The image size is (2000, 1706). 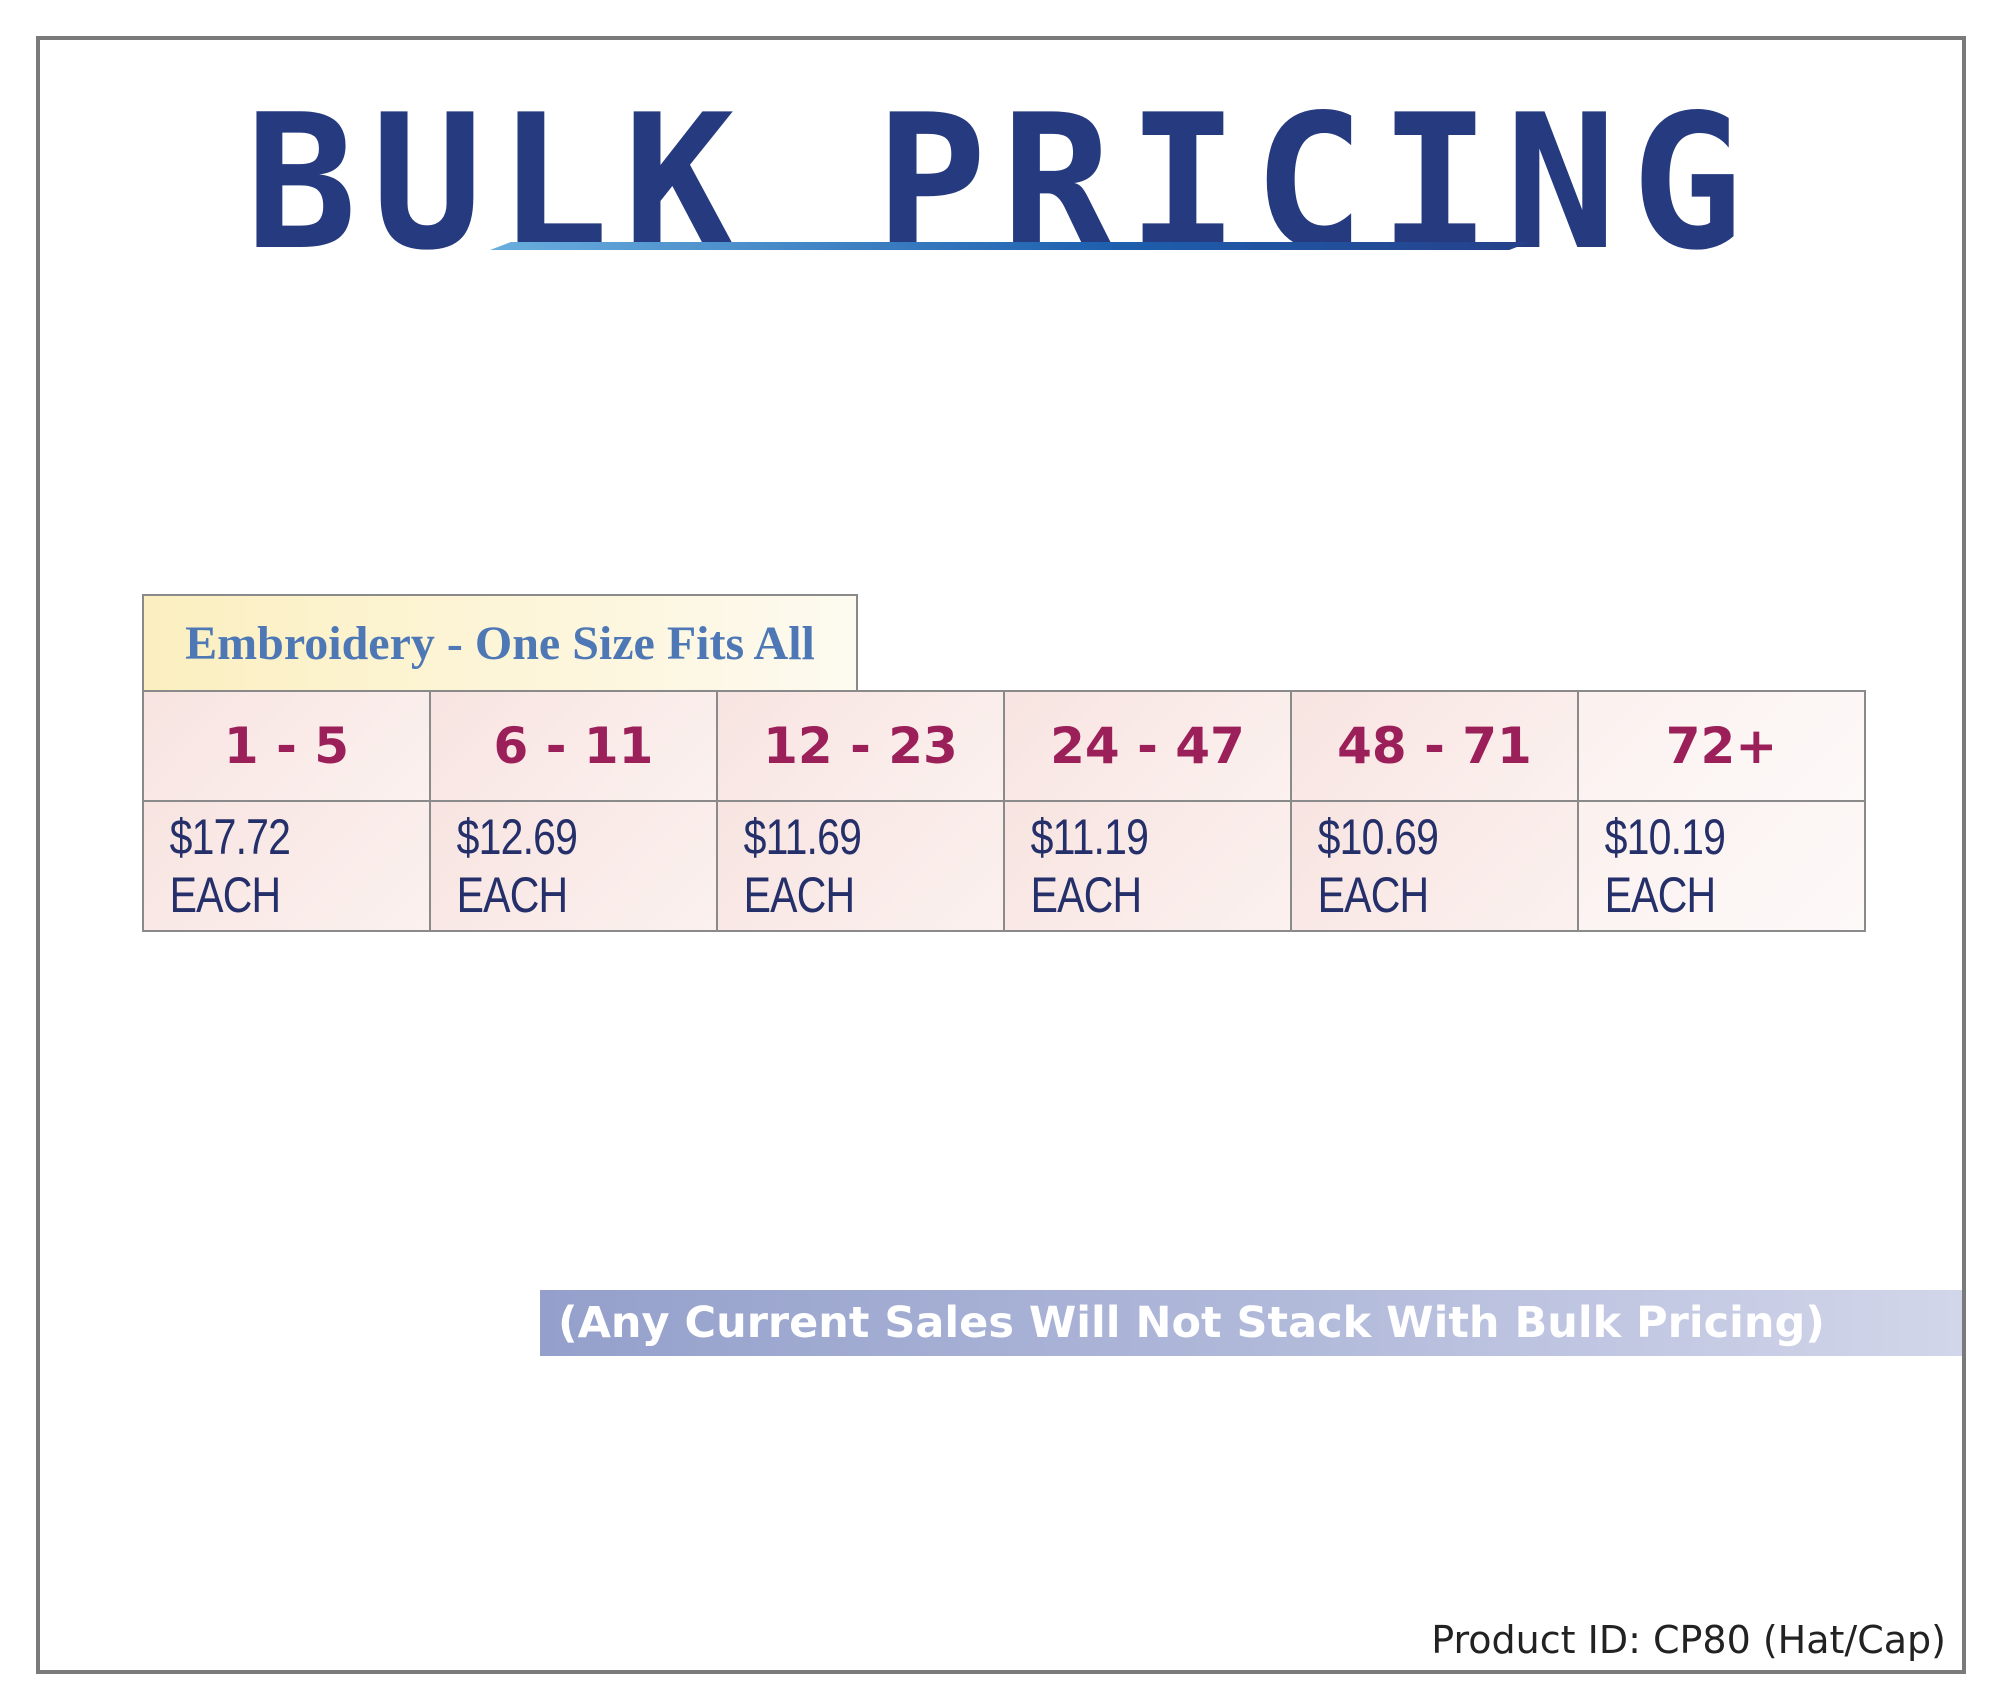 I want to click on tier-price-1: $17.72 EACH, so click(x=230, y=866).